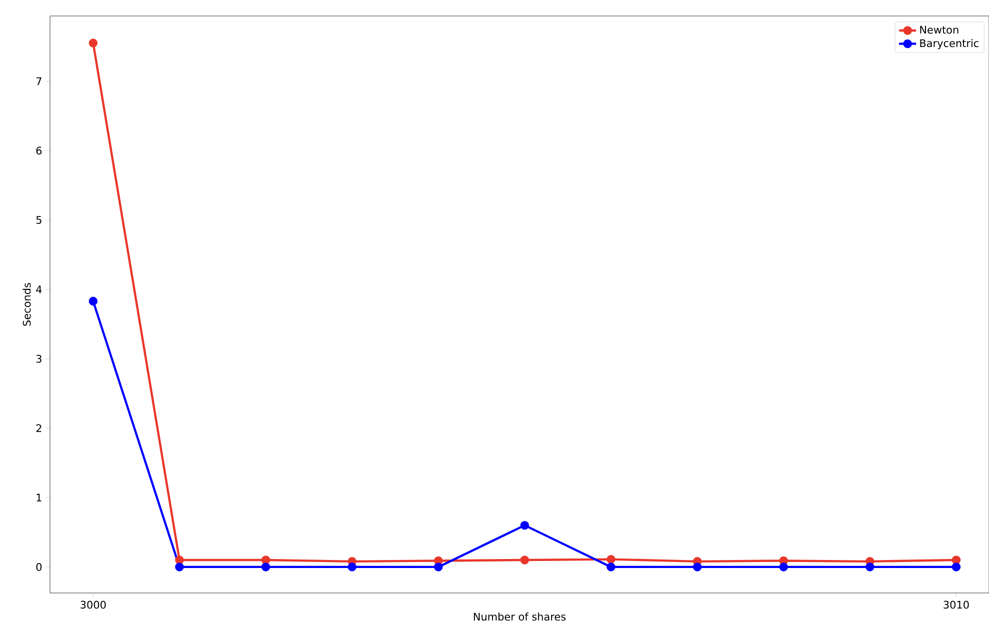 Image resolution: width=989 pixels, height=639 pixels. I want to click on y-tick-label: 1, so click(39, 498).